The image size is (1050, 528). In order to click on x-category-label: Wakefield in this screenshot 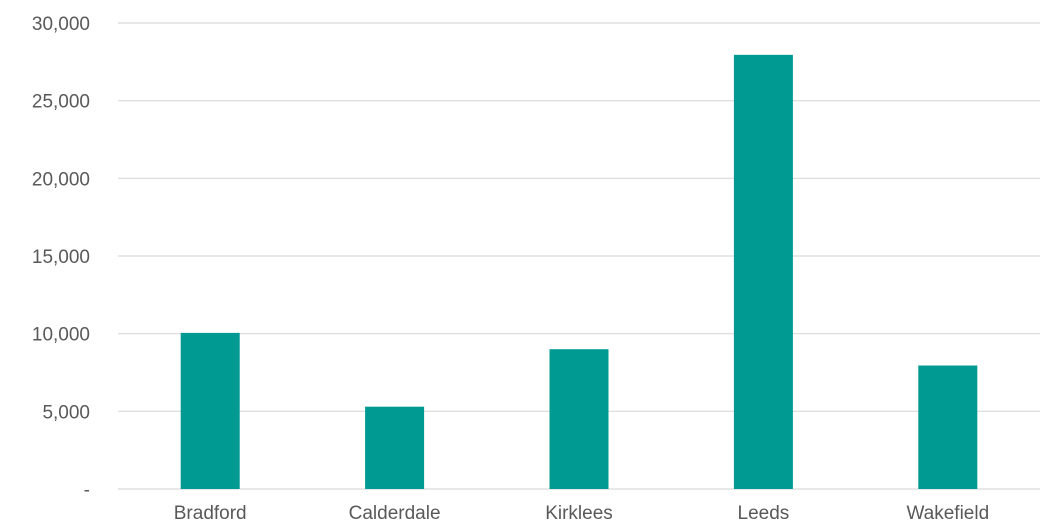, I will do `click(947, 513)`.